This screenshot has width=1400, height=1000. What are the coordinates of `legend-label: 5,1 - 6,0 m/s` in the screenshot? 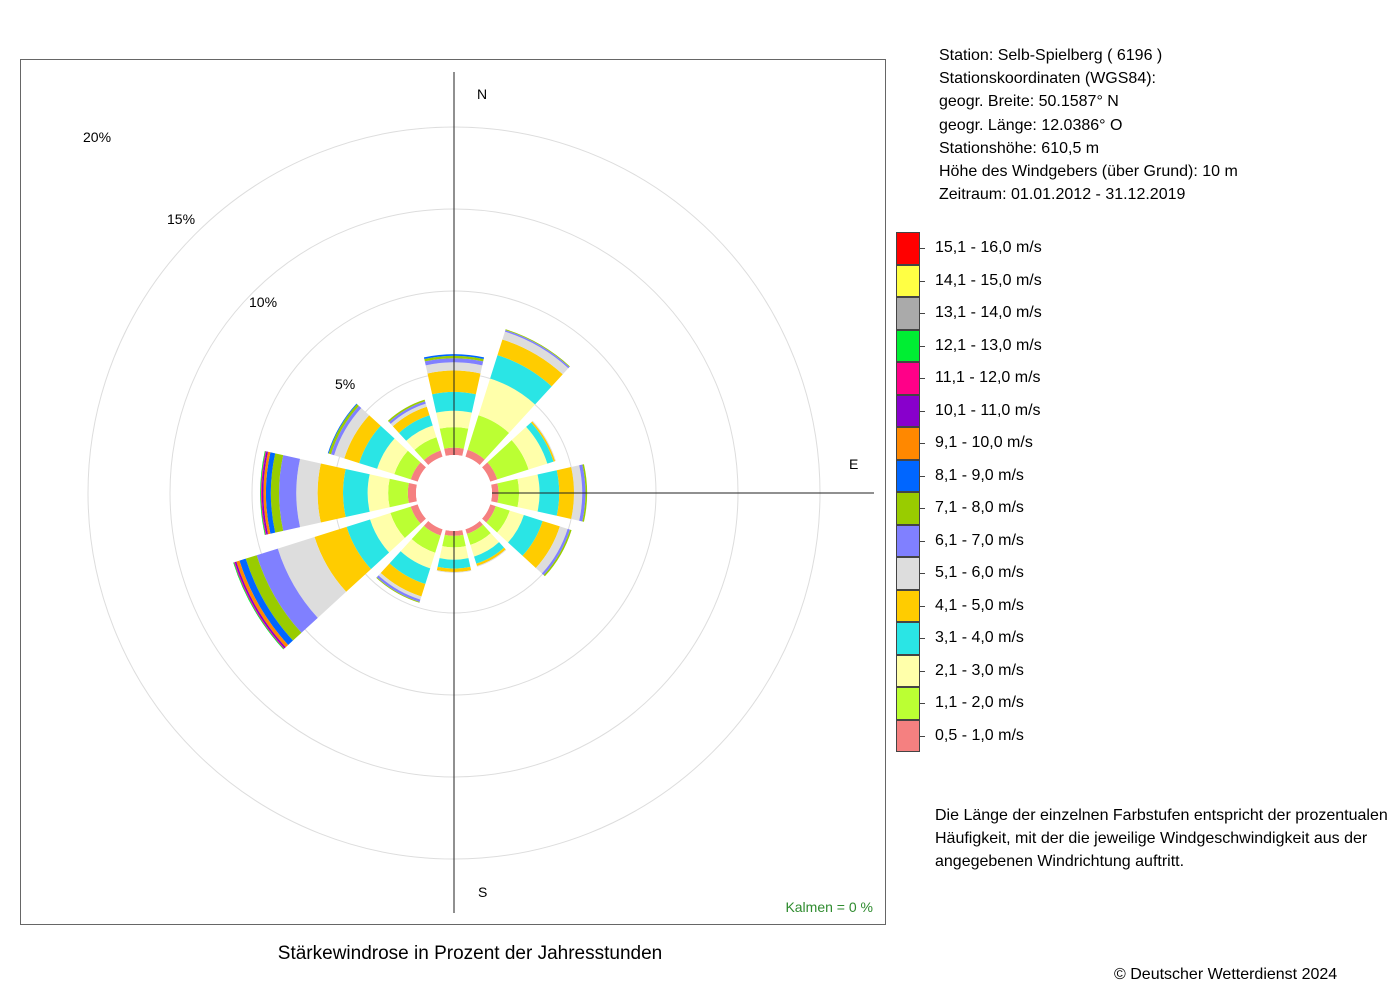 It's located at (979, 572).